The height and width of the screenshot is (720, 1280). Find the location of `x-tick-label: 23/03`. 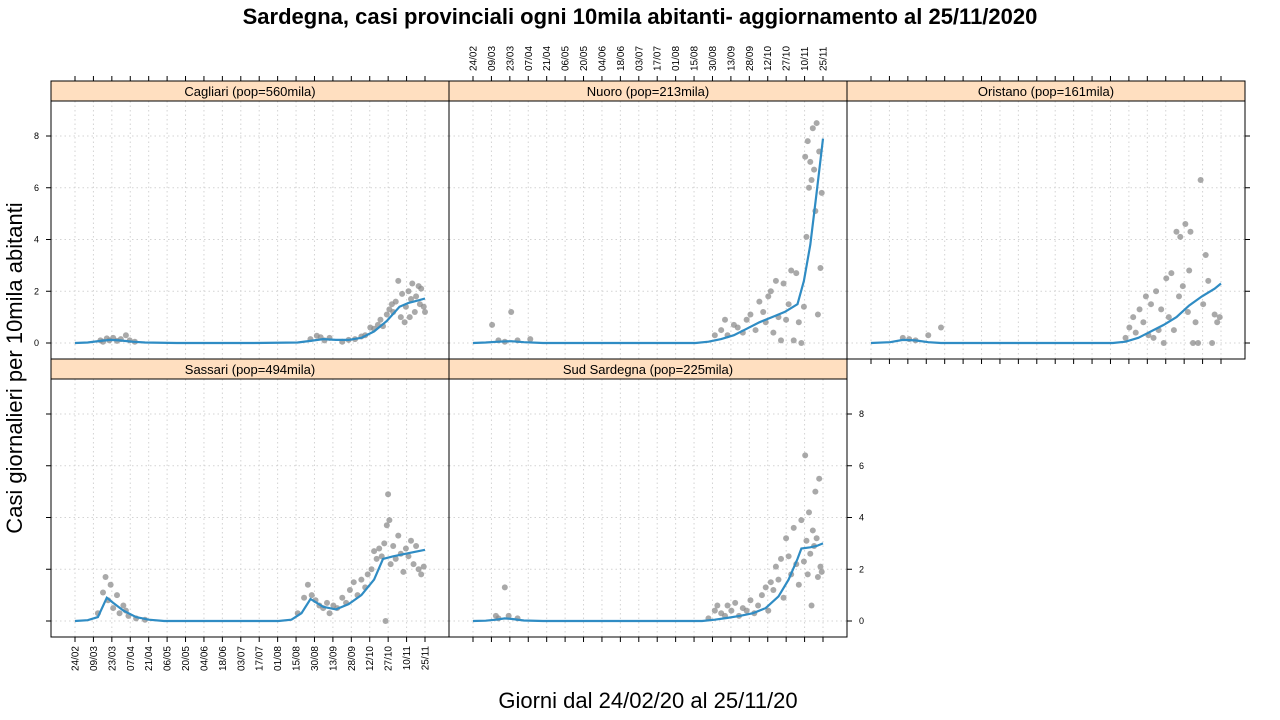

x-tick-label: 23/03 is located at coordinates (510, 58).